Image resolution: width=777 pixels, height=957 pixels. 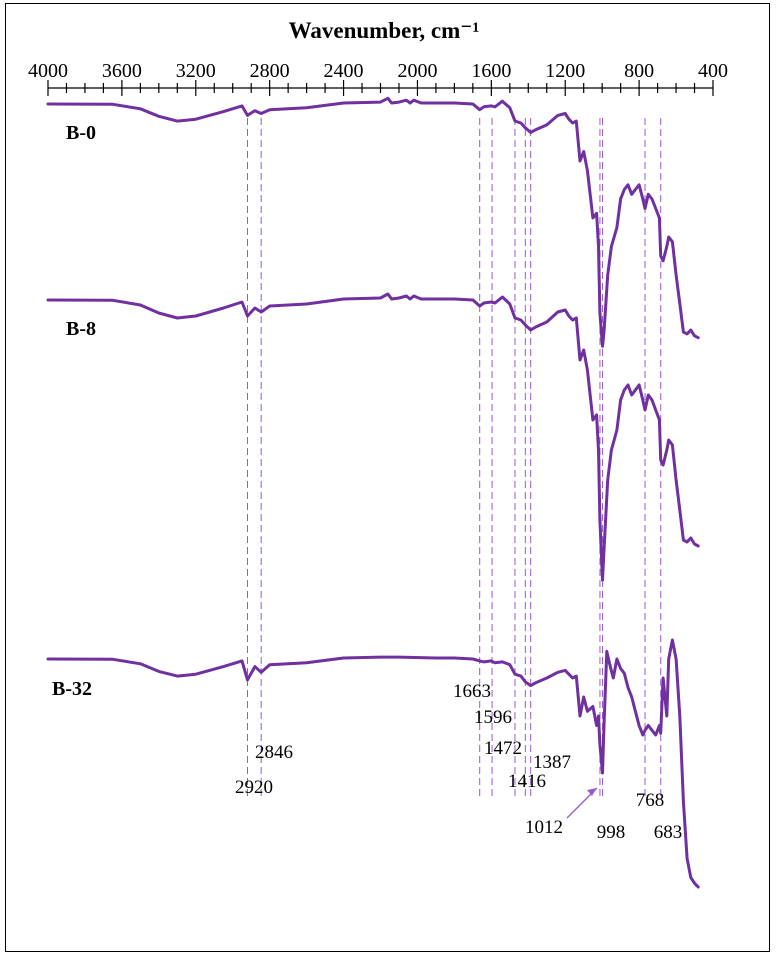 I want to click on tick-label: 2000, so click(x=417, y=71).